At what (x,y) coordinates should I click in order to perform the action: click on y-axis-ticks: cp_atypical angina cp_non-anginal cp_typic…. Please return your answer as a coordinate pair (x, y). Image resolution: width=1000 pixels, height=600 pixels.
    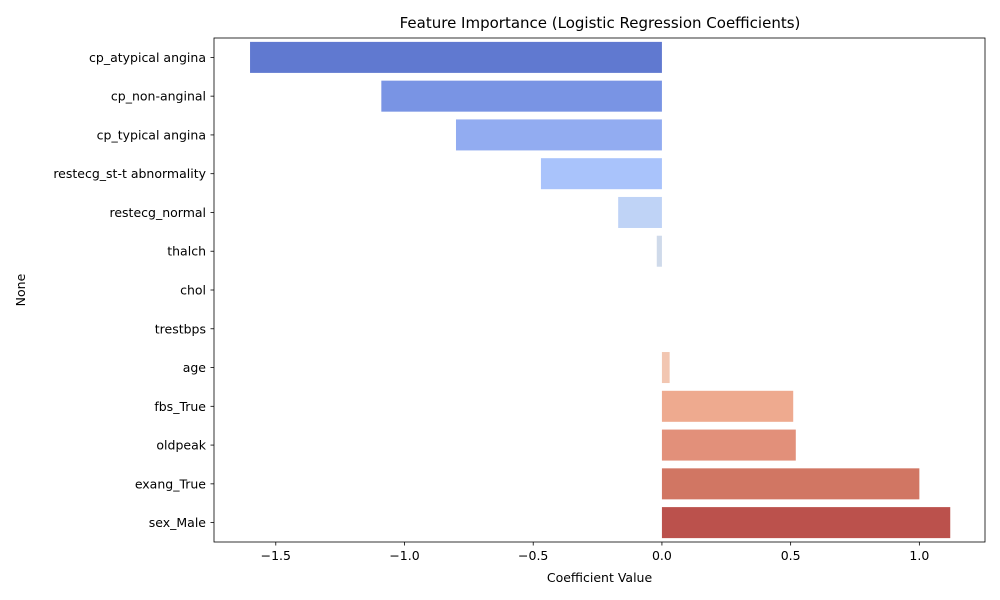
    Looking at the image, I should click on (133, 290).